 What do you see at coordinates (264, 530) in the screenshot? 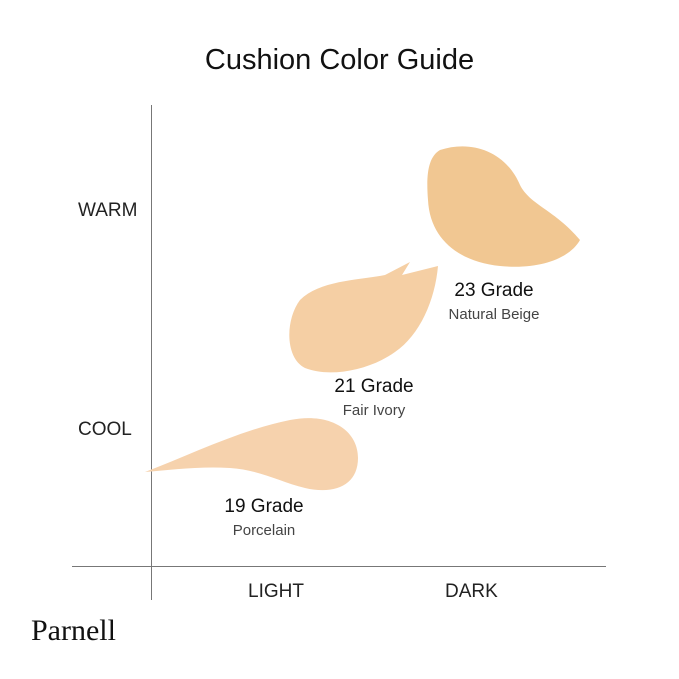
I see `shade-name-19: Porcelain` at bounding box center [264, 530].